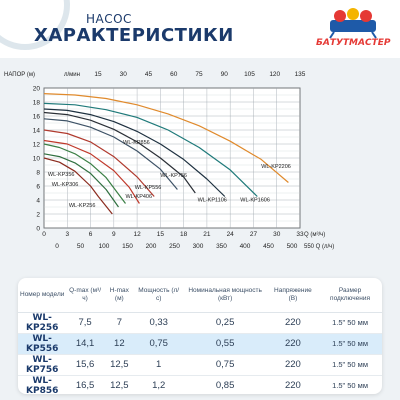 The image size is (400, 400). What do you see at coordinates (119, 323) in the screenshot?
I see `table-cell: 7` at bounding box center [119, 323].